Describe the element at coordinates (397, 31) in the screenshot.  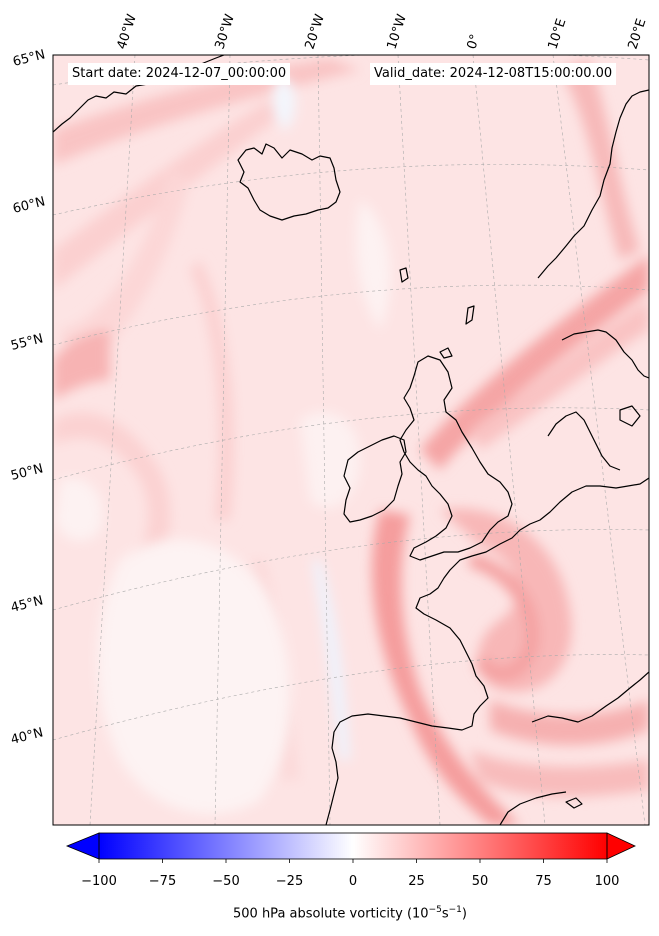
I see `lon-label: 10°W` at that location.